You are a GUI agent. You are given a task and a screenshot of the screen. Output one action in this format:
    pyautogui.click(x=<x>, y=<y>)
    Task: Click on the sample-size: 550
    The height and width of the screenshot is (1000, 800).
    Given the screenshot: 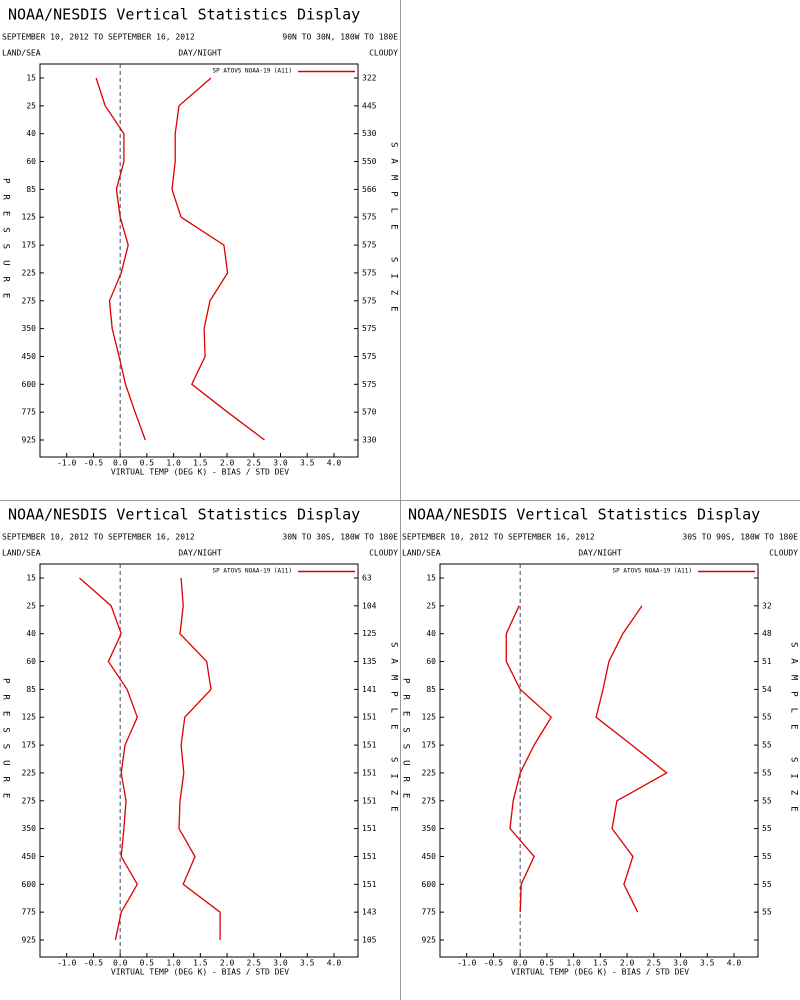 What is the action you would take?
    pyautogui.click(x=369, y=161)
    